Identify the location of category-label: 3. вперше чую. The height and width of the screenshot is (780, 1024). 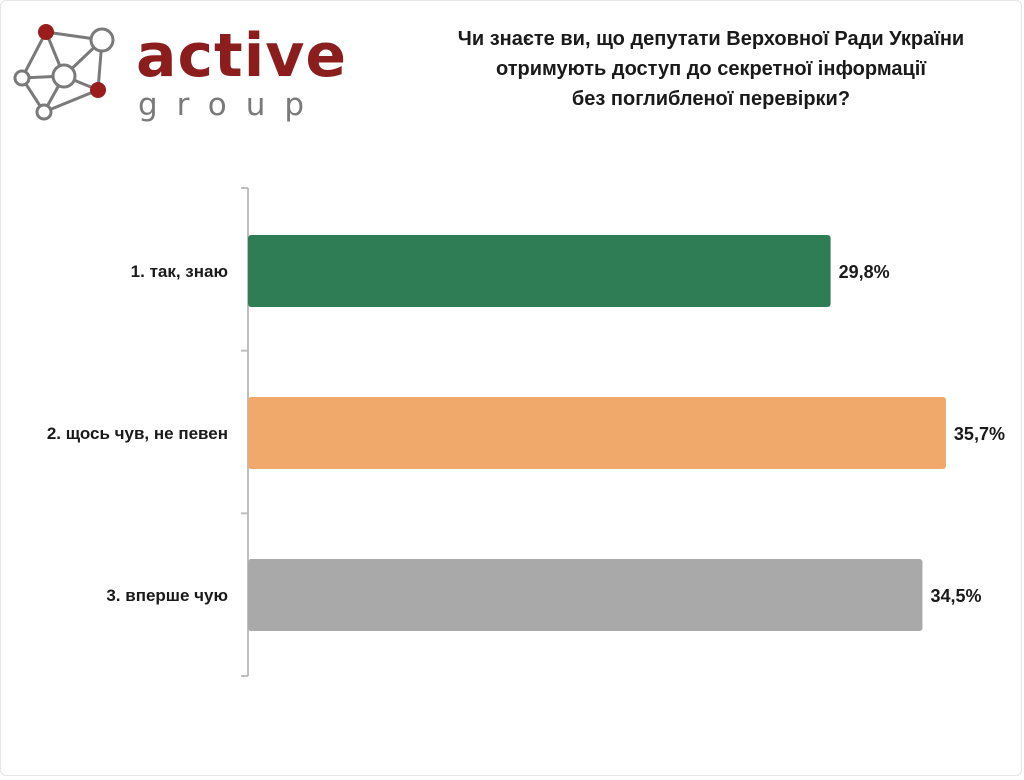
(167, 595).